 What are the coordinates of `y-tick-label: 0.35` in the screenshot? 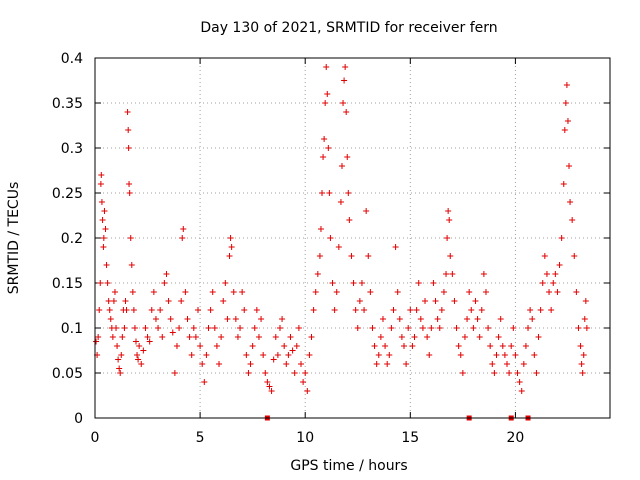 It's located at (67, 104).